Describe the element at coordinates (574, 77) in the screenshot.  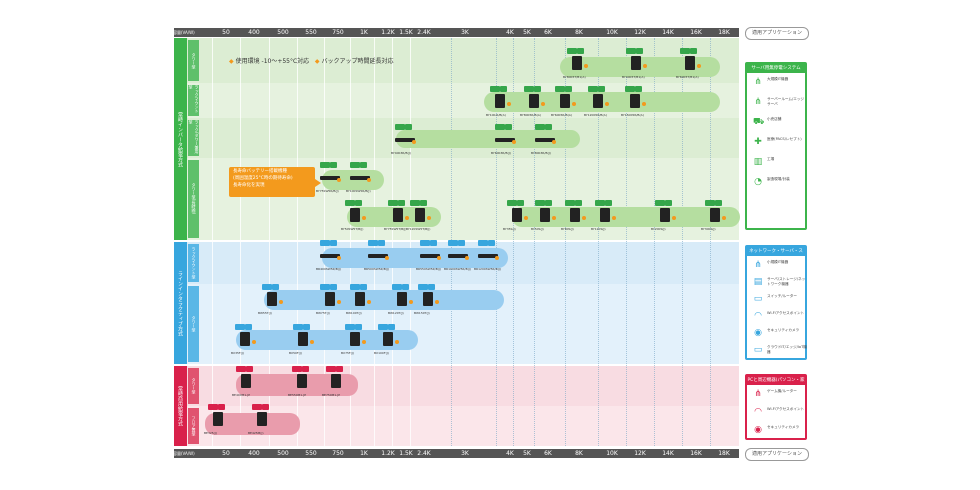
I see `product-label: BY80K5T/B1(A)` at that location.